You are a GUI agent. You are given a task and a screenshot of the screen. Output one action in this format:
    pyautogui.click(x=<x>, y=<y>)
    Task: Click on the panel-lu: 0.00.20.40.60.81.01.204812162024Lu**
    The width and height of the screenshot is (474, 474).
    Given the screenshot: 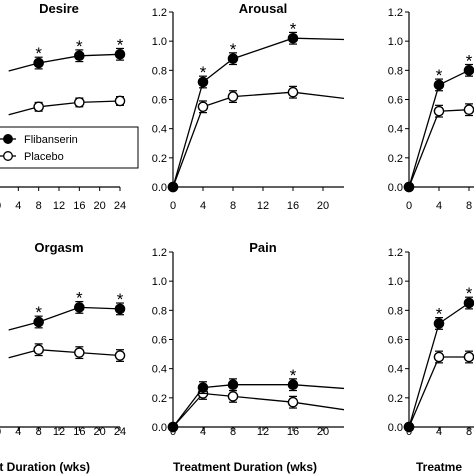 What is the action you would take?
    pyautogui.click(x=431, y=109)
    